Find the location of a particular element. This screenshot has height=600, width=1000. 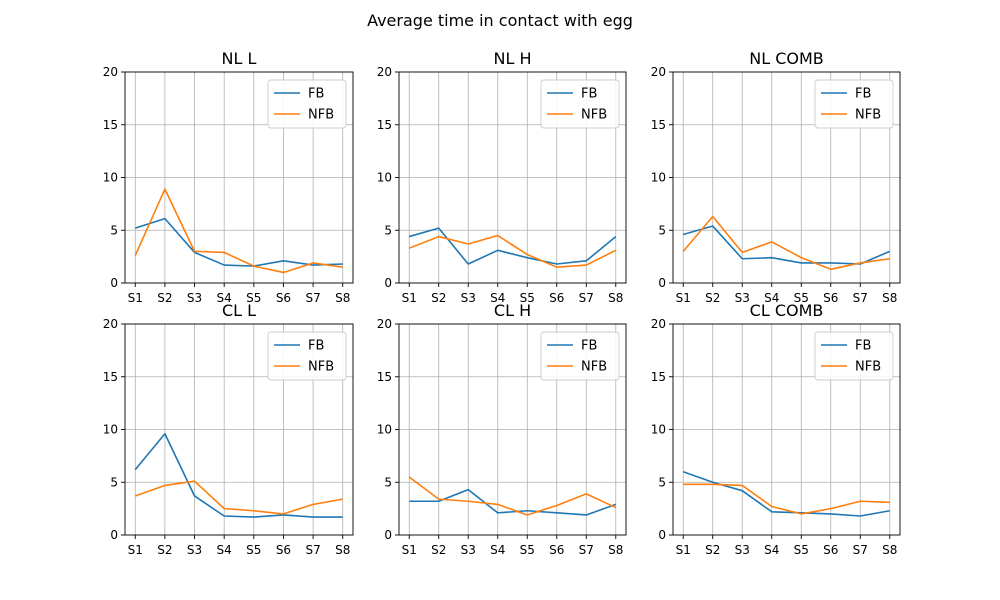

panel-title: NL H is located at coordinates (513, 58).